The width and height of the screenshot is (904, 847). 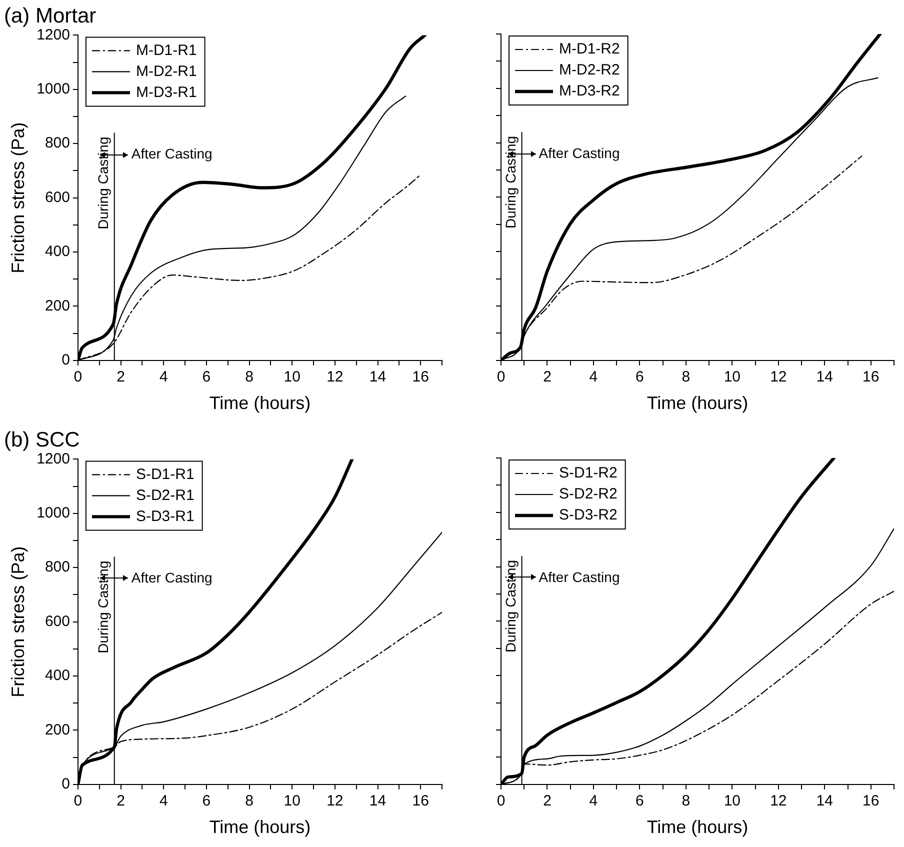 What do you see at coordinates (166, 92) in the screenshot?
I see `legend-label: M-D3-R1` at bounding box center [166, 92].